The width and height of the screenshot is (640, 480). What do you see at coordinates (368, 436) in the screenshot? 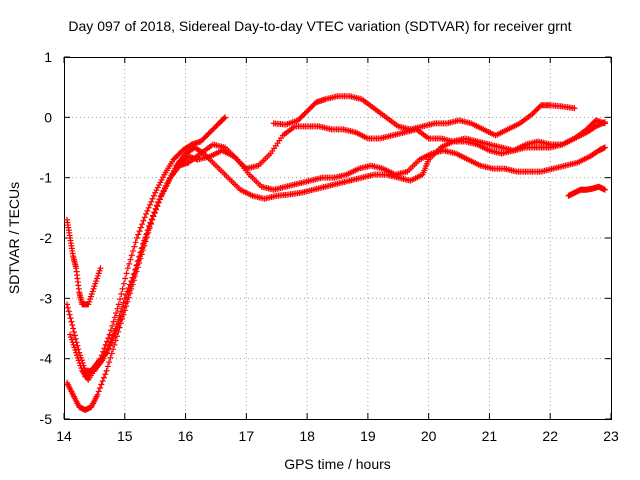
I see `x-tick-label: 19` at bounding box center [368, 436].